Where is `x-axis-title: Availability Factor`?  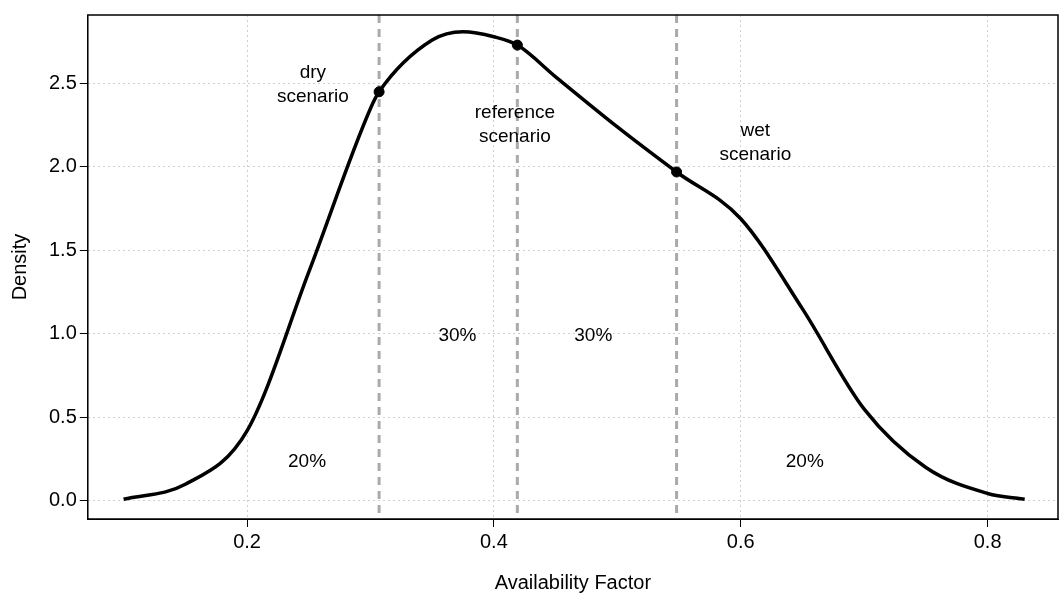
x-axis-title: Availability Factor is located at coordinates (573, 581).